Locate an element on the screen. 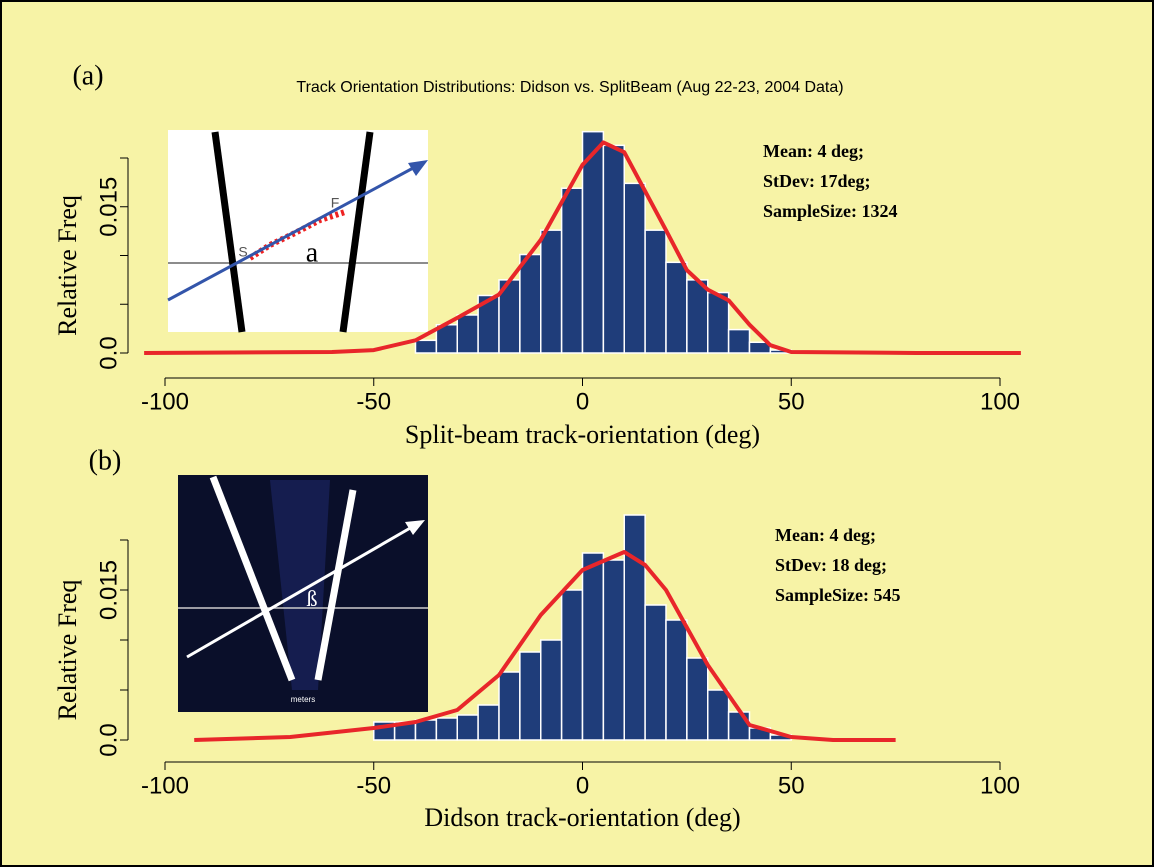 The width and height of the screenshot is (1154, 867). stat-annotation: StDev: 17deg; is located at coordinates (816, 181).